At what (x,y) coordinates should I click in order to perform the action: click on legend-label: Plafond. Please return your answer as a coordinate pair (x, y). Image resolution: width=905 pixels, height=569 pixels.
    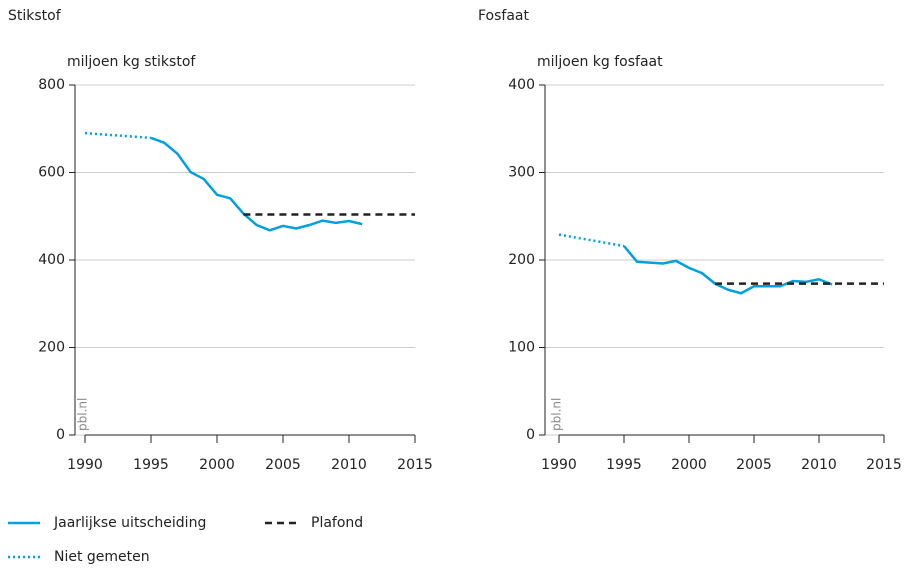
    Looking at the image, I should click on (337, 523).